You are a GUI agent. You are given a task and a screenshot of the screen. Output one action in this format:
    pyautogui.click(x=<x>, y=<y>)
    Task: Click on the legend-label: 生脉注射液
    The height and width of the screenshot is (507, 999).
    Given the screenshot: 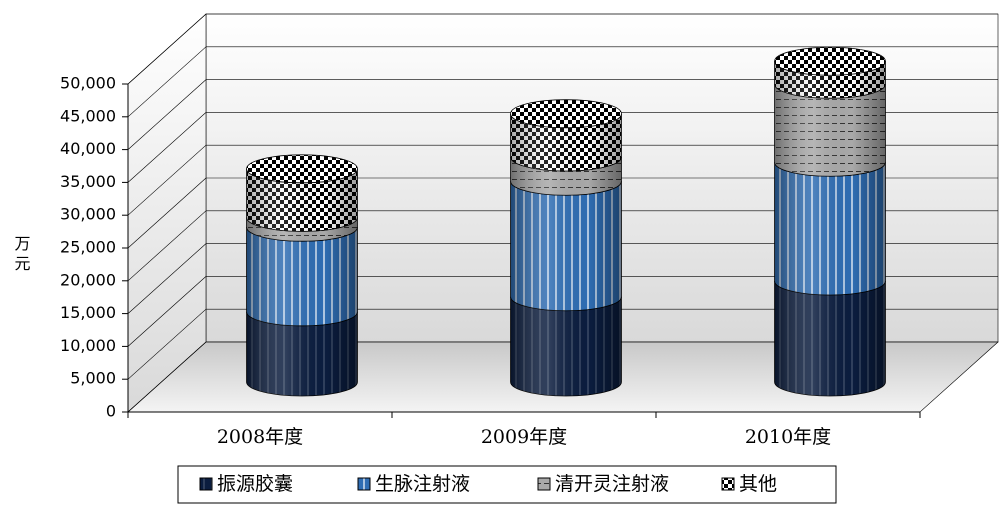 What is the action you would take?
    pyautogui.click(x=422, y=484)
    